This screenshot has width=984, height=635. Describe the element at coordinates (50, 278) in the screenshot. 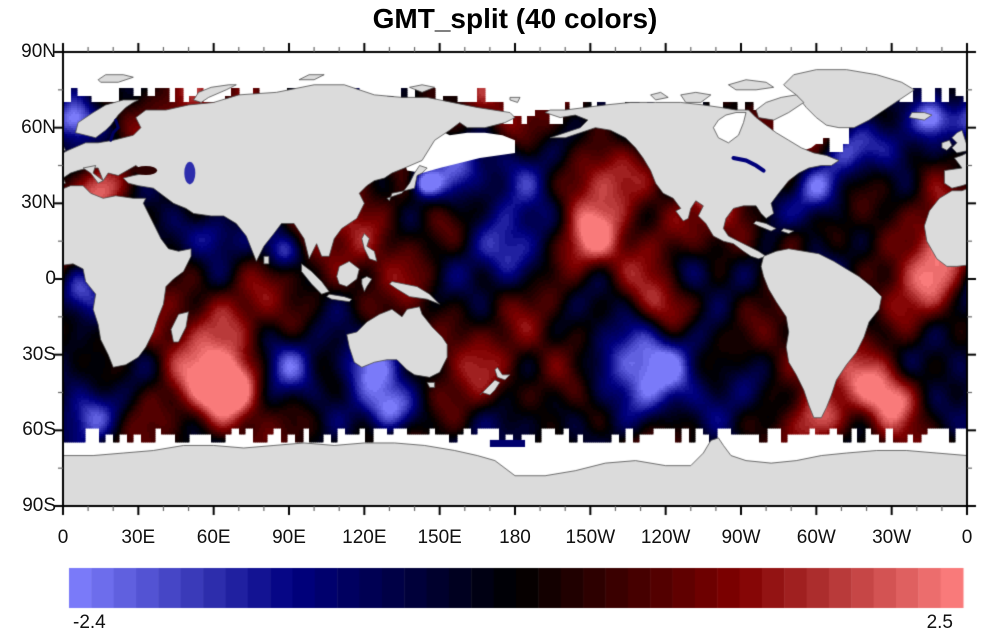

I see `y-tick-label: 0` at that location.